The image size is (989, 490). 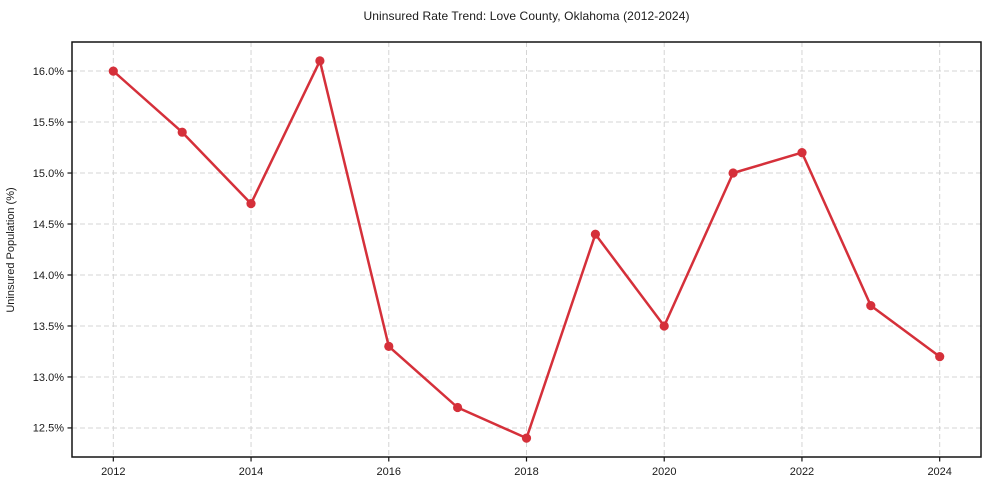 I want to click on x-tick-label: 2014, so click(x=251, y=472).